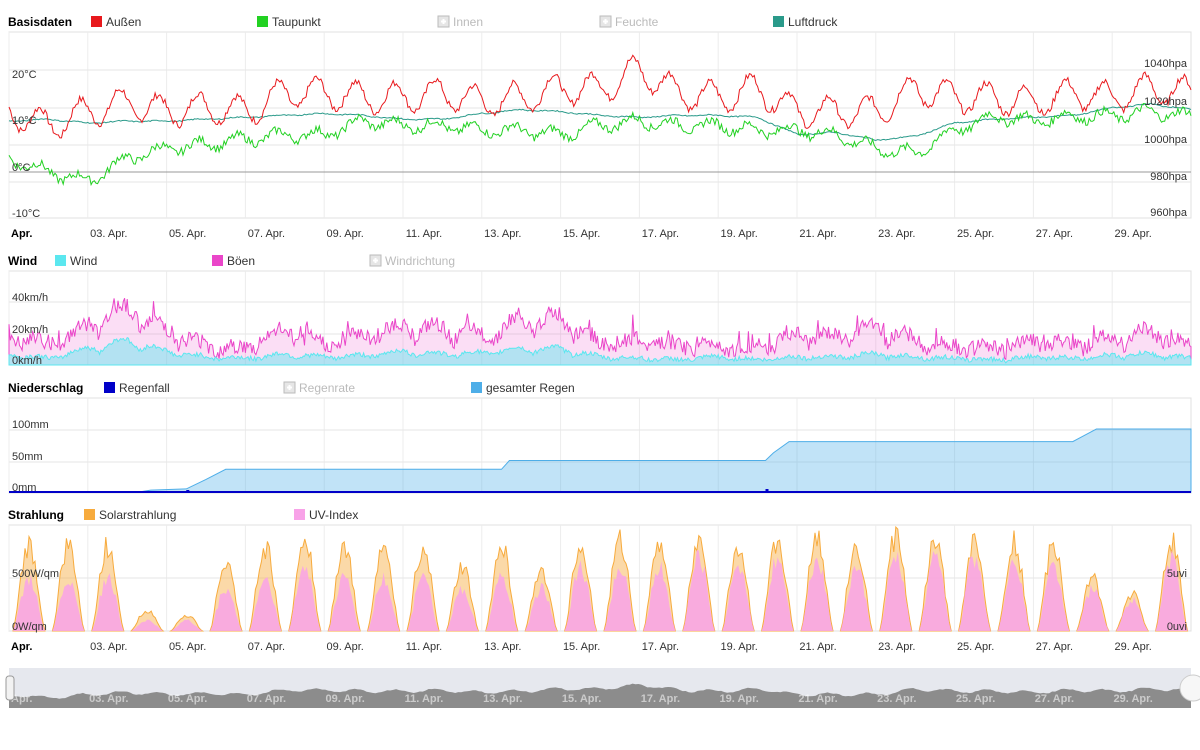  I want to click on panel-title-wind: Wind, so click(22, 261).